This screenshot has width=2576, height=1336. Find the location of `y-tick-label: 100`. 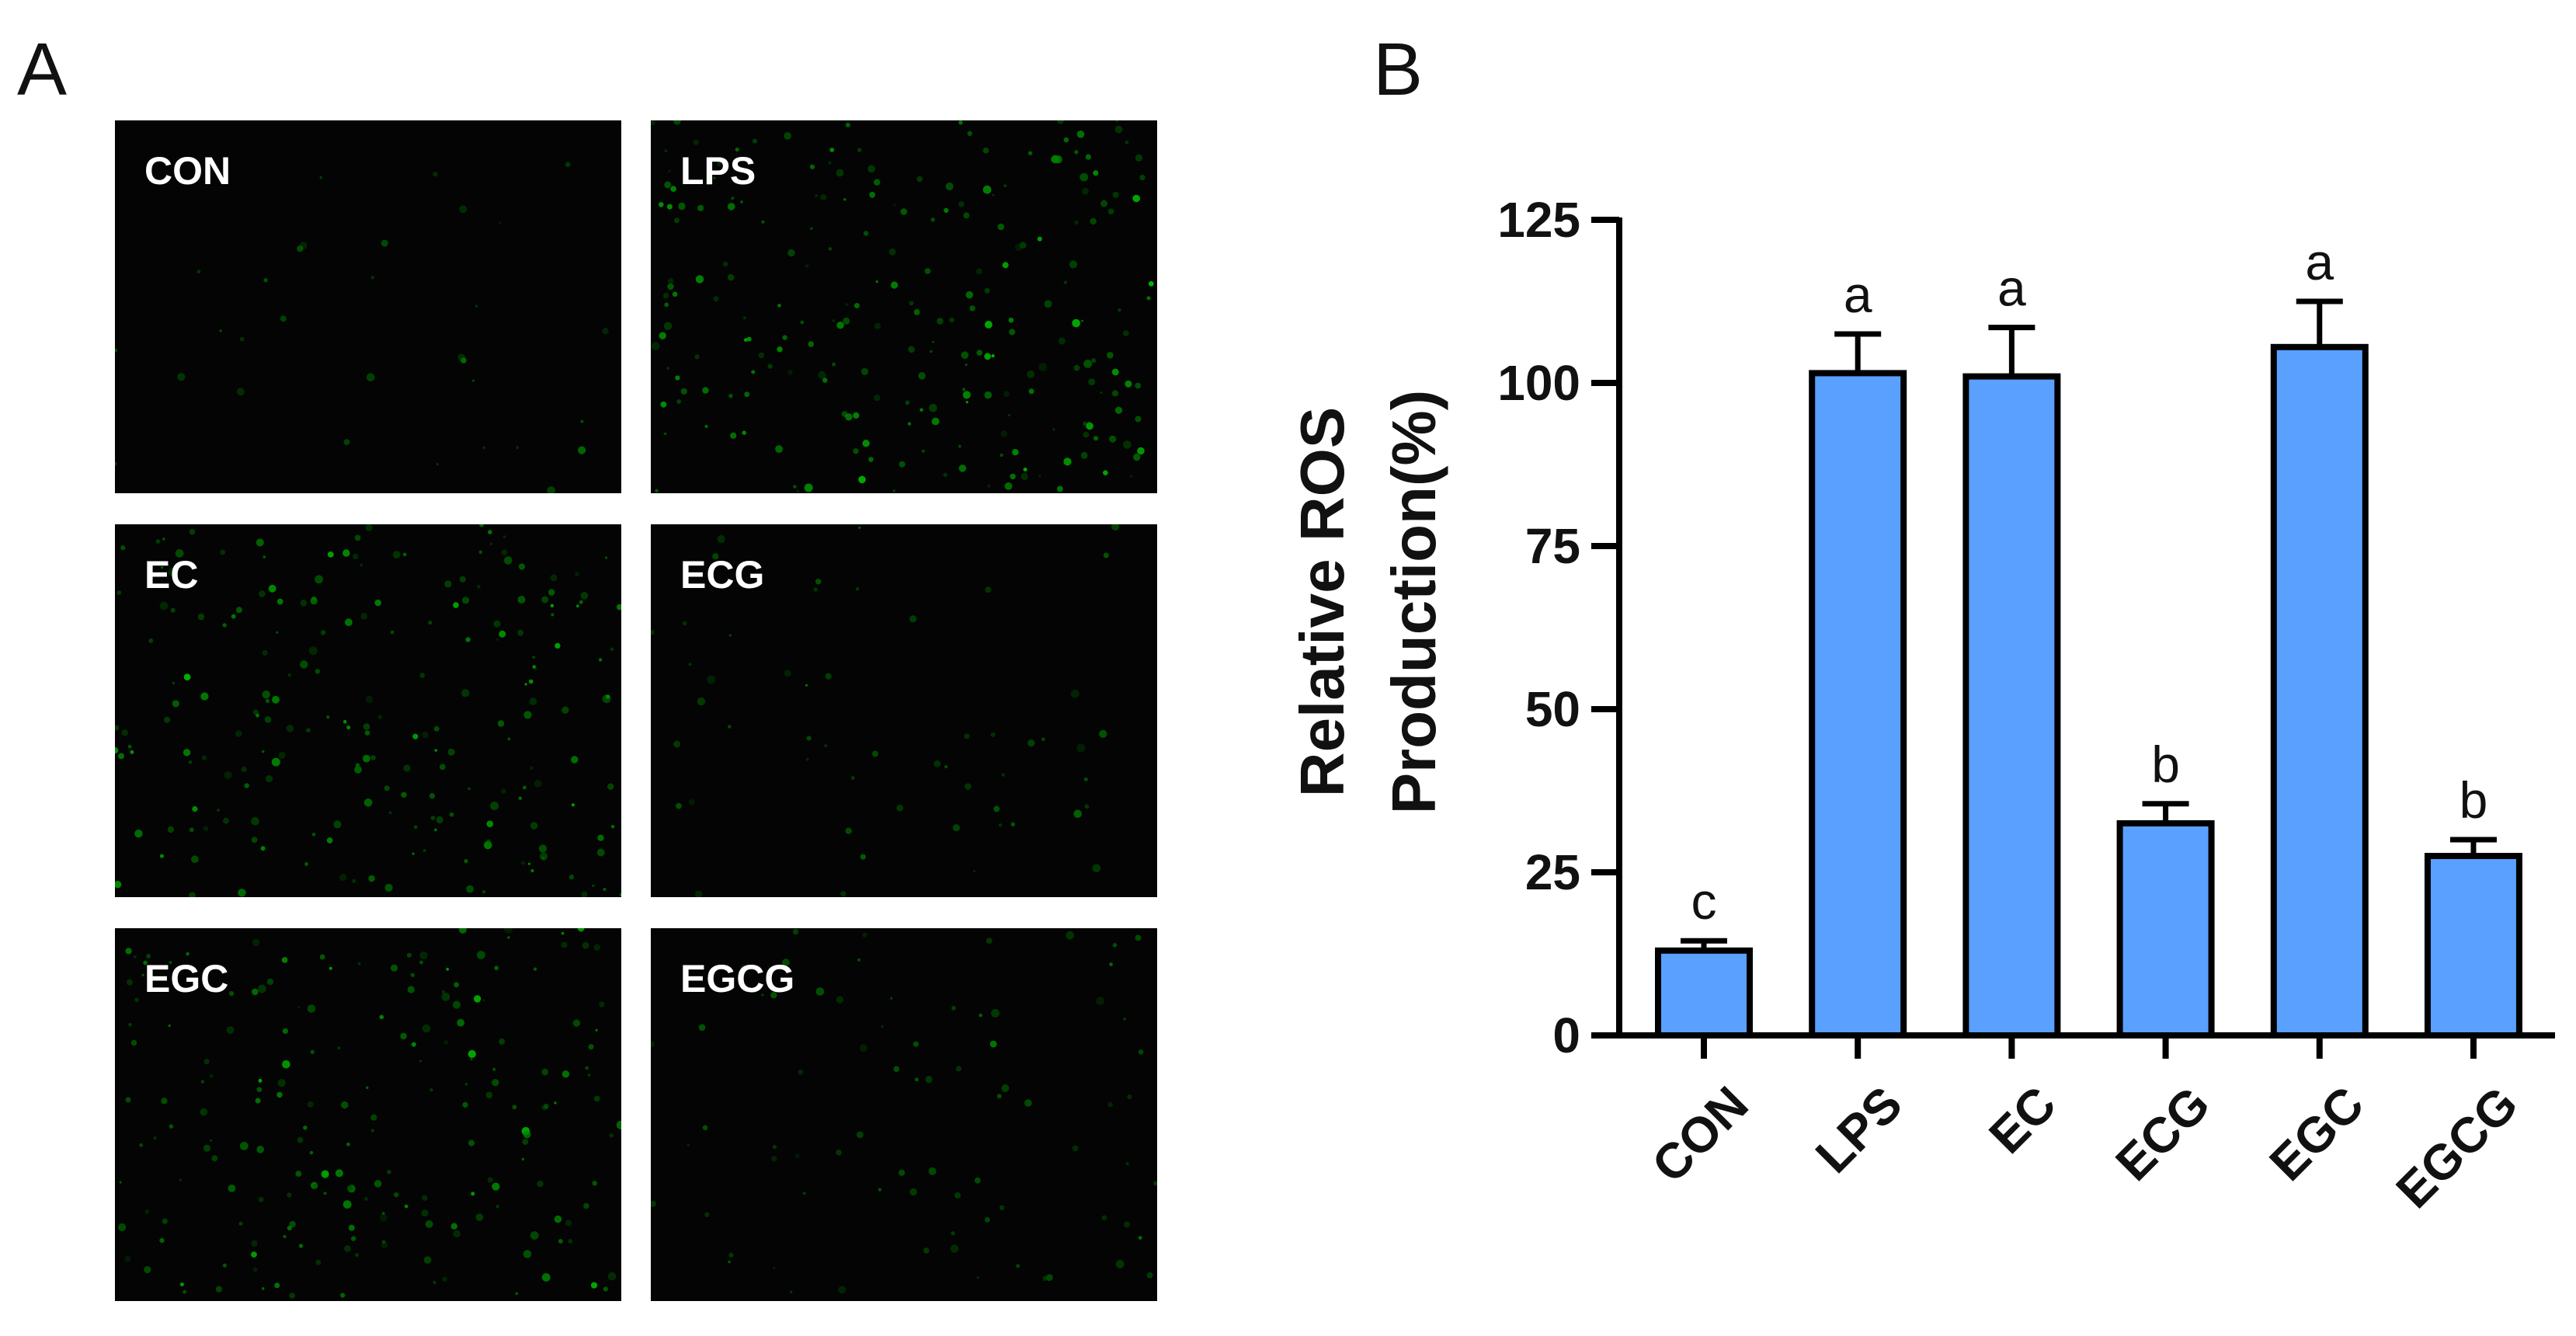

y-tick-label: 100 is located at coordinates (1538, 383).